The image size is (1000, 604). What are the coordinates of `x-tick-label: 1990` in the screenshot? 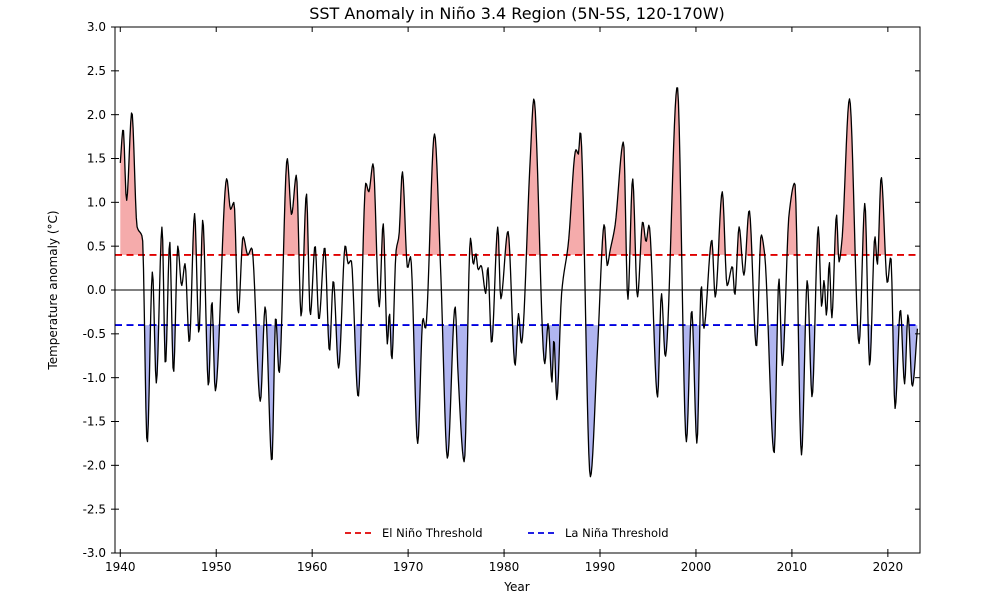 It's located at (600, 567).